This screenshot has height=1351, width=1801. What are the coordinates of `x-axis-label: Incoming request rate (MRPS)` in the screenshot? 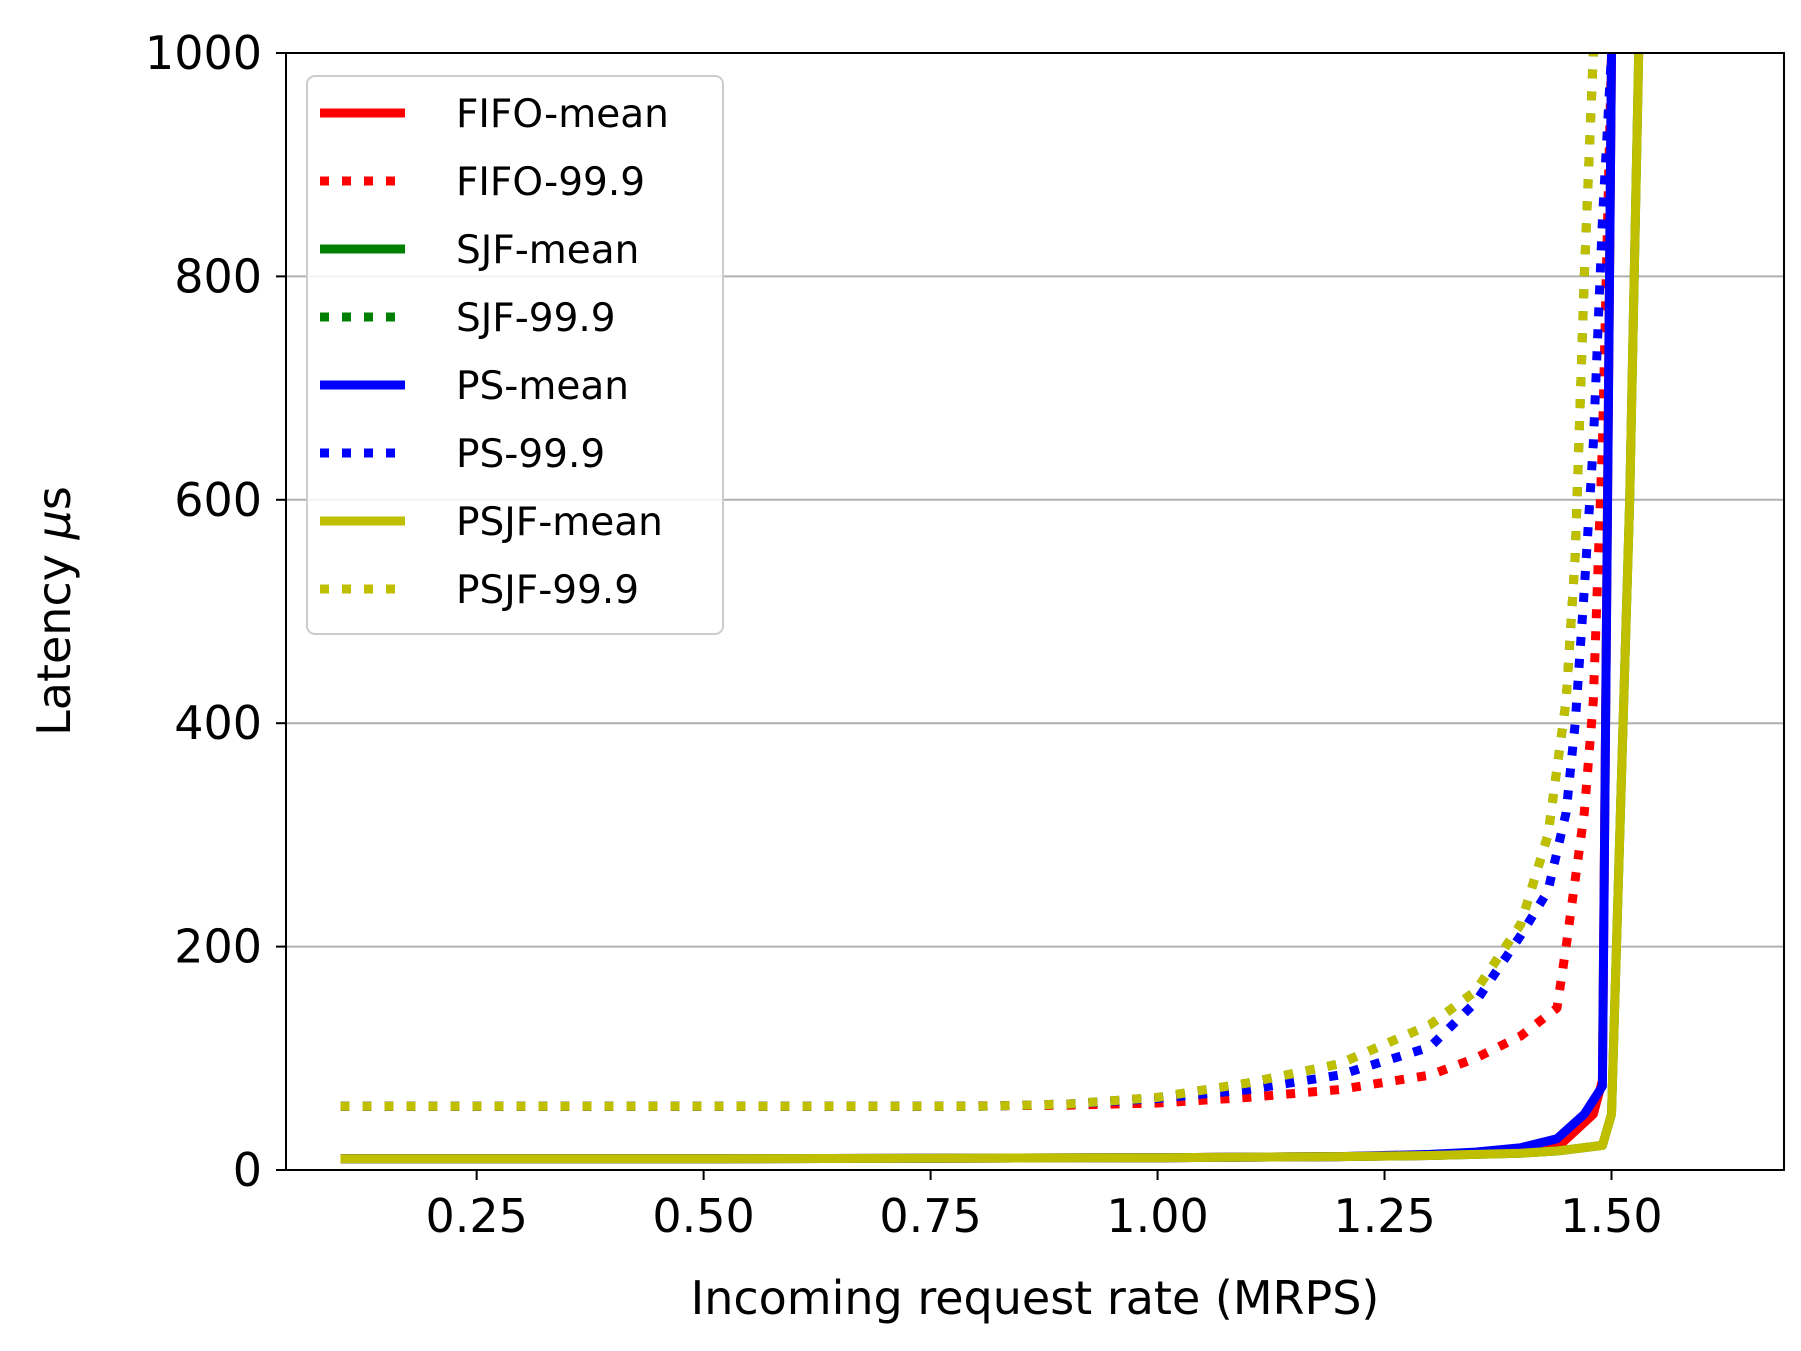 It's located at (1035, 1298).